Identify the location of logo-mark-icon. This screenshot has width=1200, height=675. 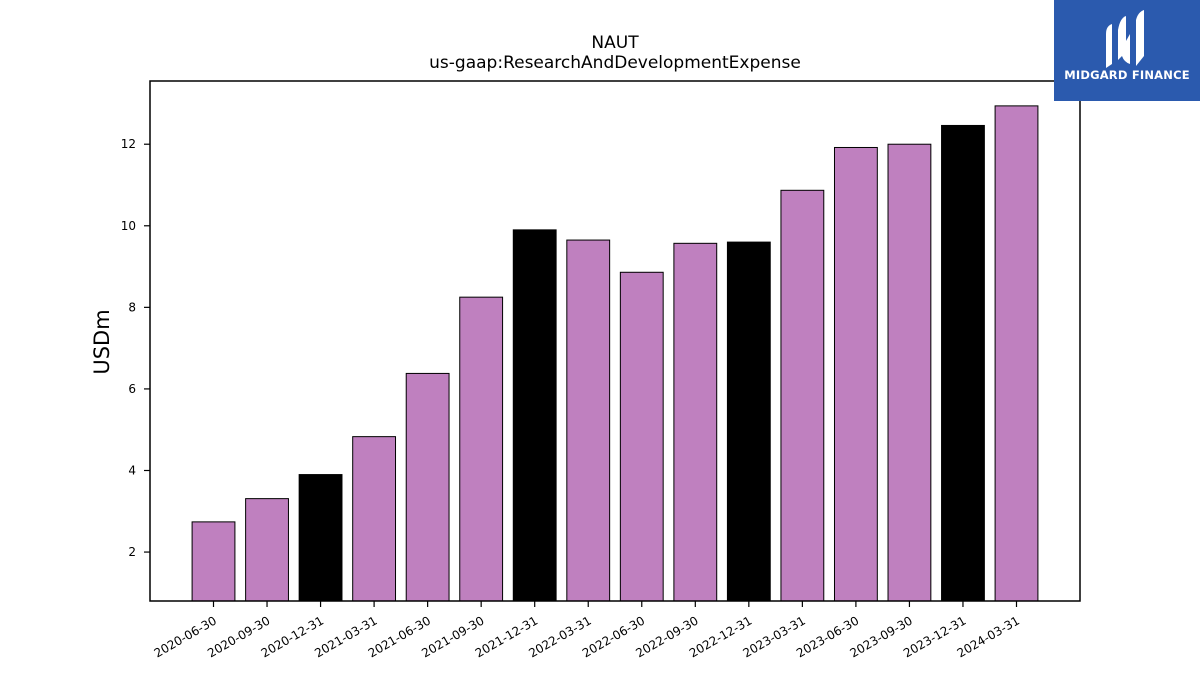
(1125, 39).